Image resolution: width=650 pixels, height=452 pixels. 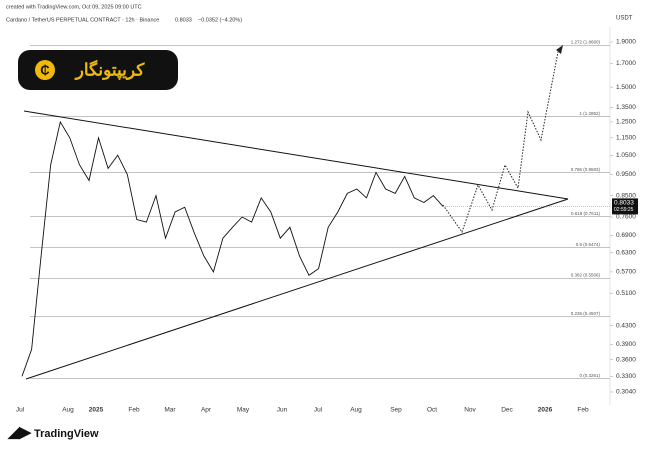 What do you see at coordinates (20, 432) in the screenshot?
I see `brand-icon: ◢▶` at bounding box center [20, 432].